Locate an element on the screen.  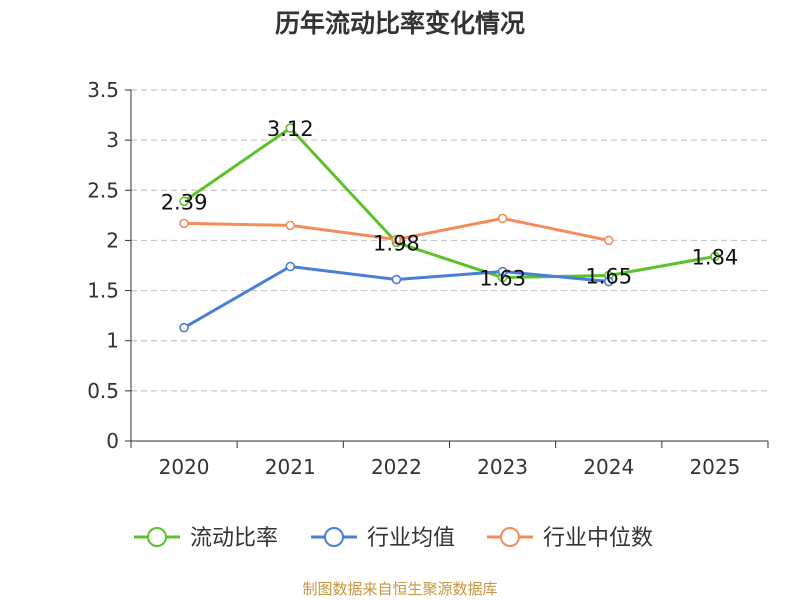
legend-label: 行业均值 is located at coordinates (411, 538).